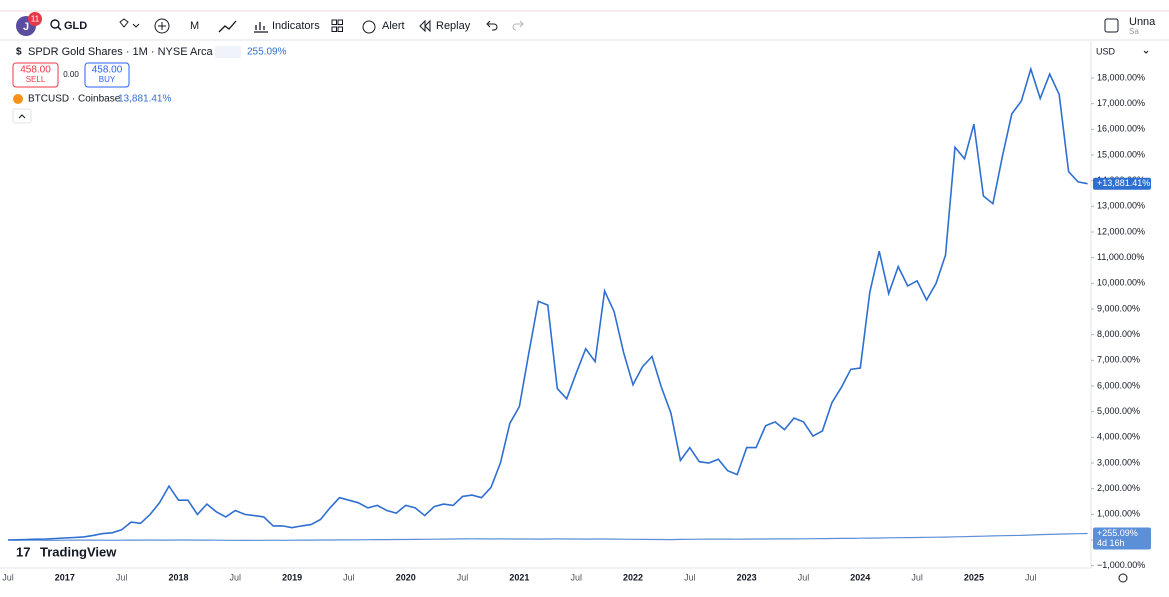  Describe the element at coordinates (227, 26) in the screenshot. I see `chart-type-icon` at that location.